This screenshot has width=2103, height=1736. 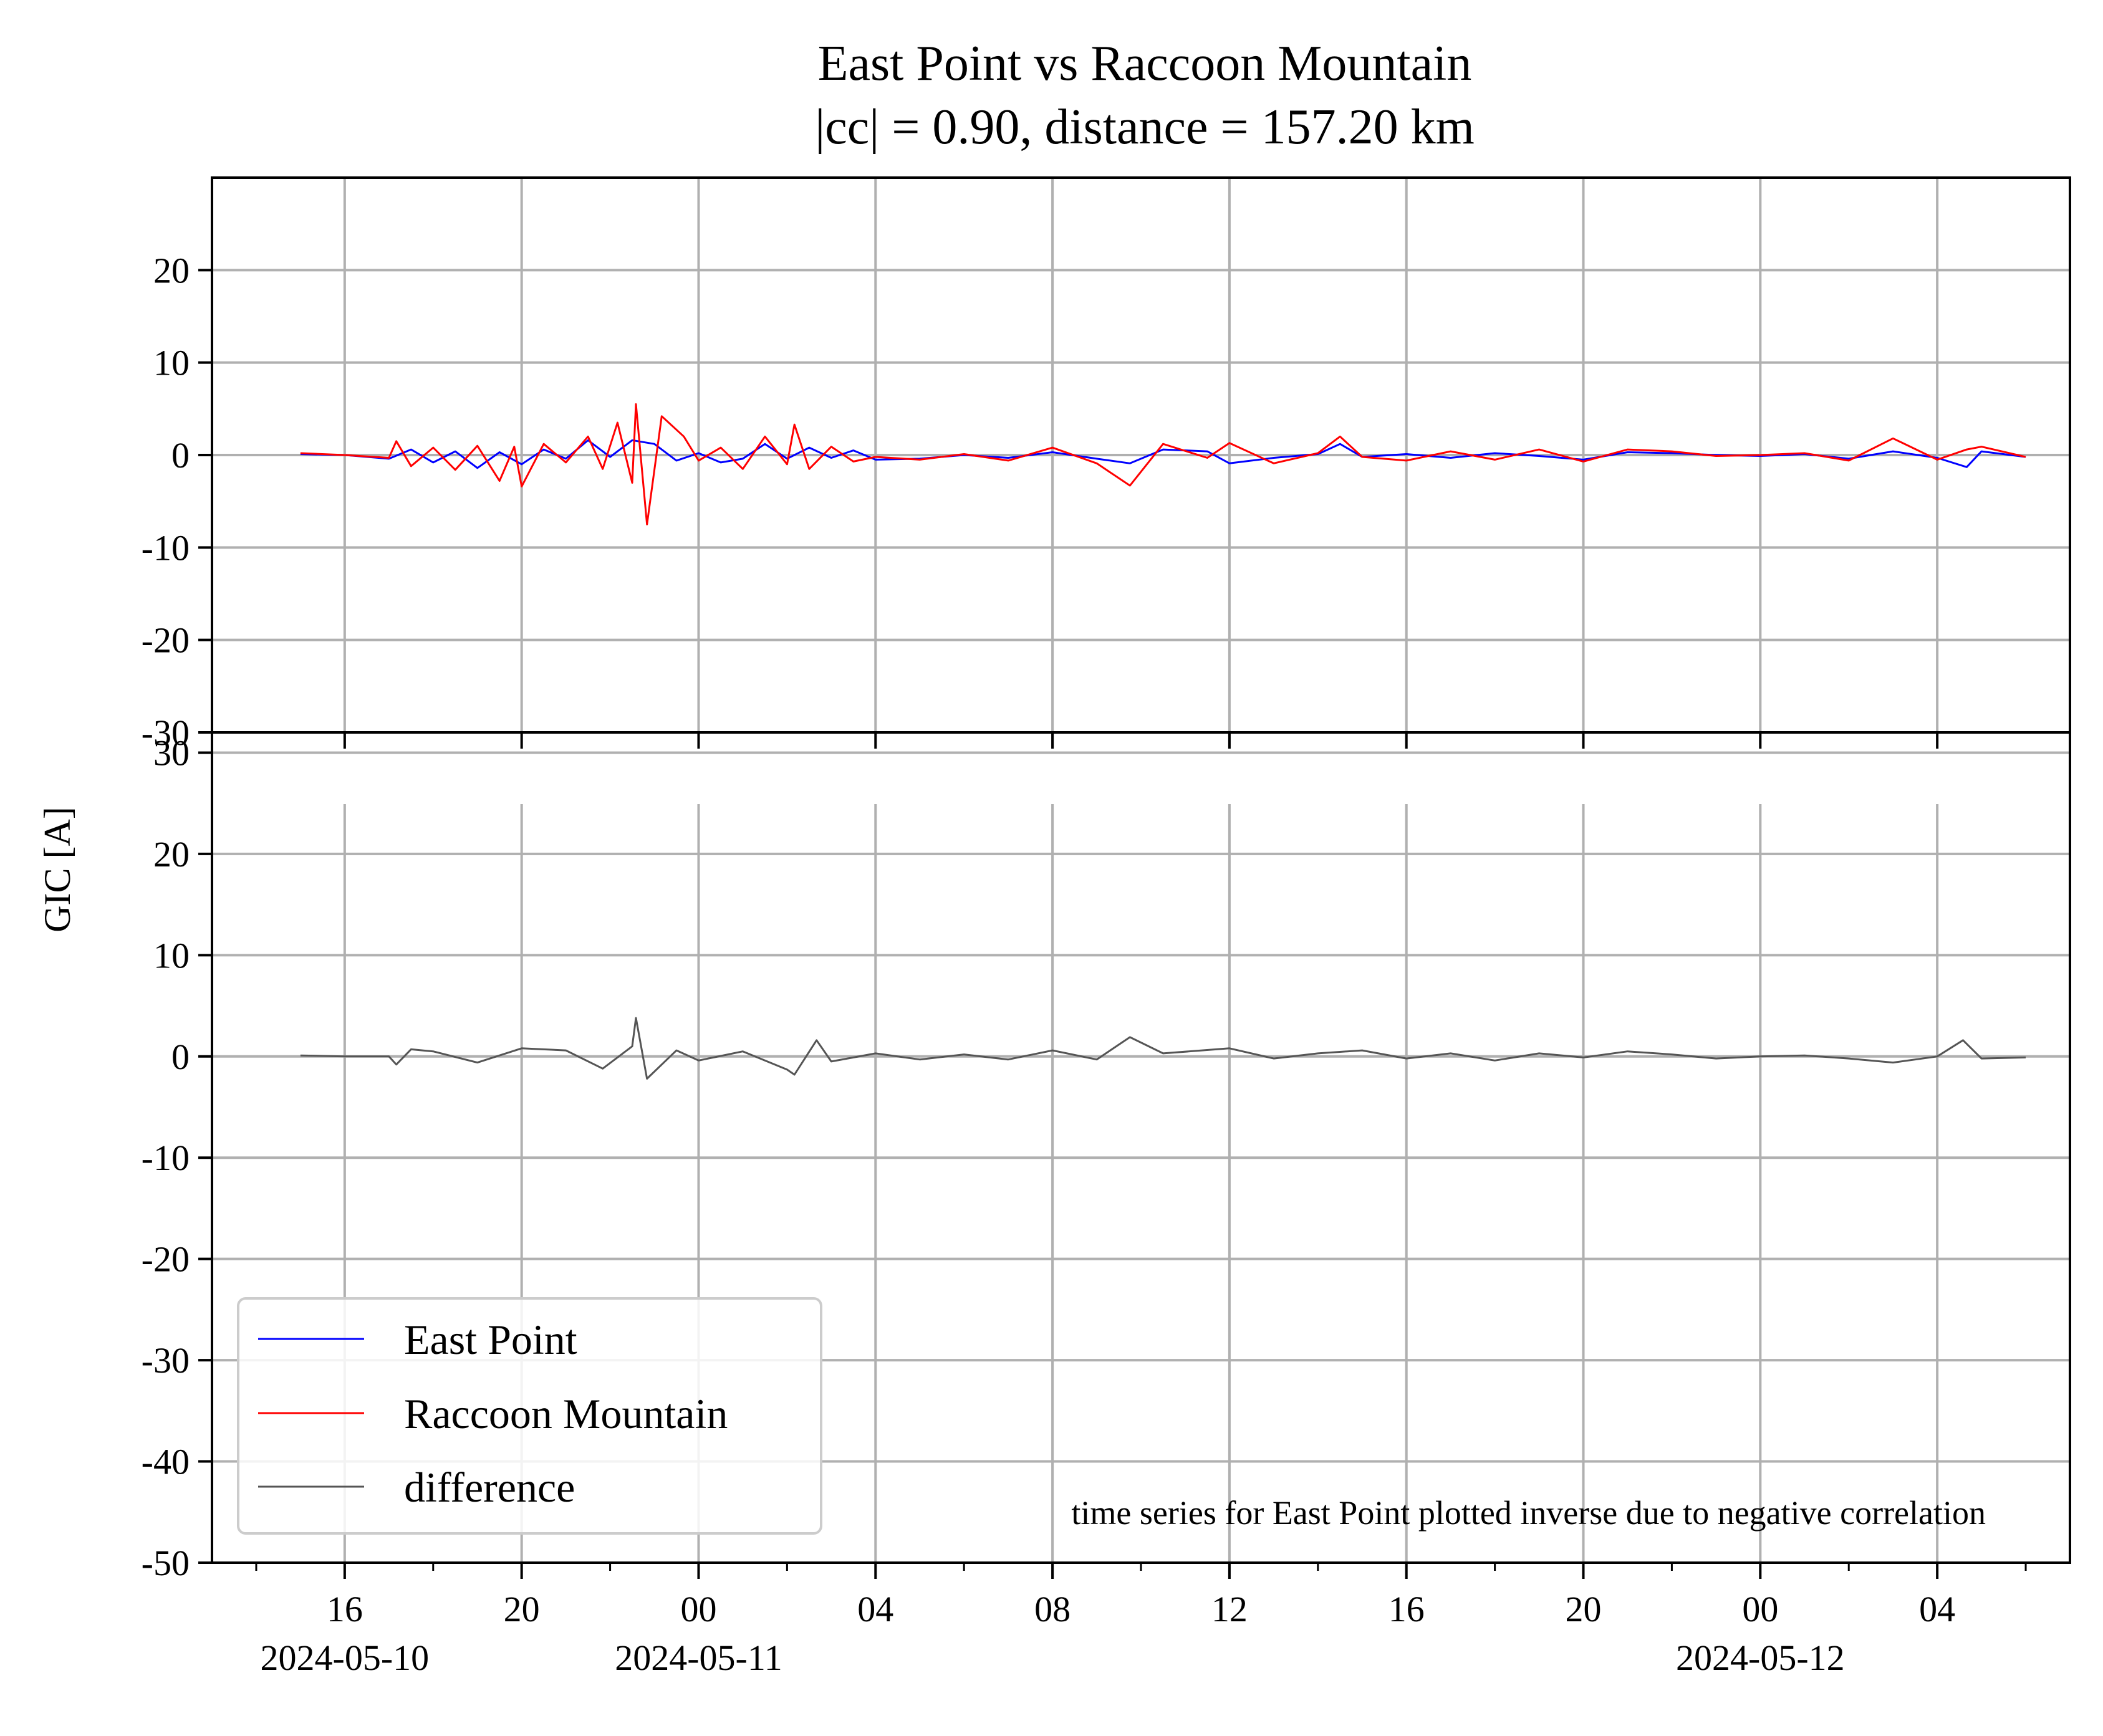 What do you see at coordinates (166, 1563) in the screenshot?
I see `y-tick-label: -50` at bounding box center [166, 1563].